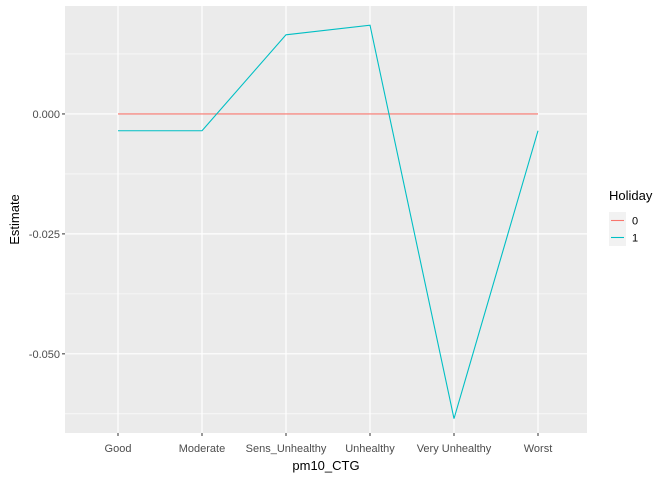  I want to click on x-tick-label: Very Unhealthy, so click(454, 449).